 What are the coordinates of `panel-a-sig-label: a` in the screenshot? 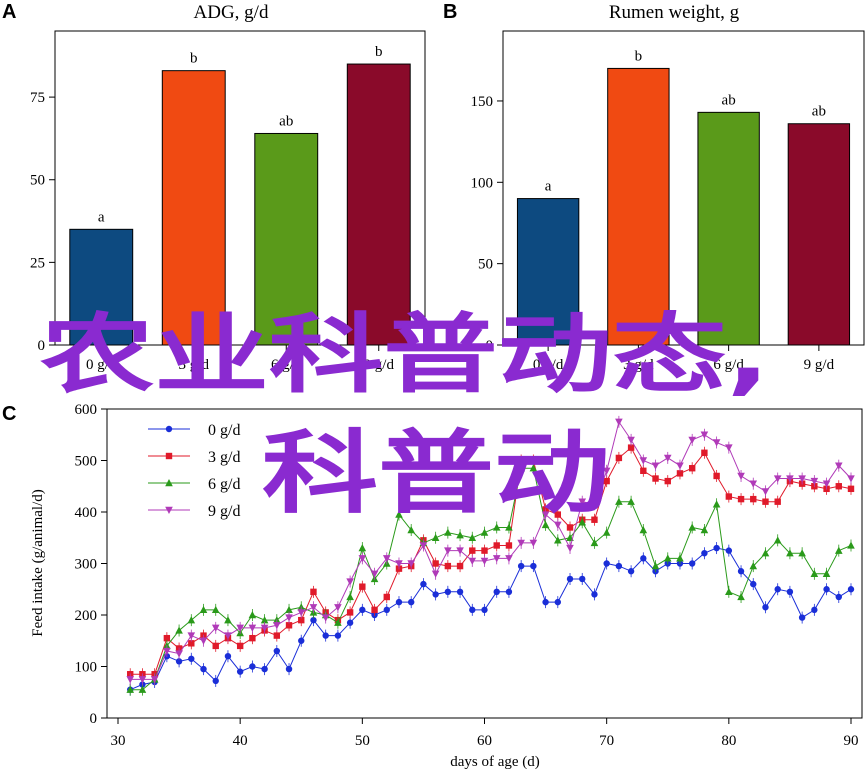 It's located at (101, 217).